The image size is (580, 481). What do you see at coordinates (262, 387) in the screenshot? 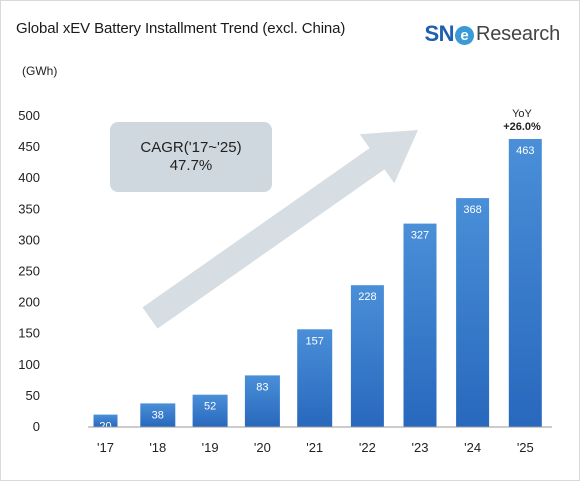
I see `bar-value-label: 83` at bounding box center [262, 387].